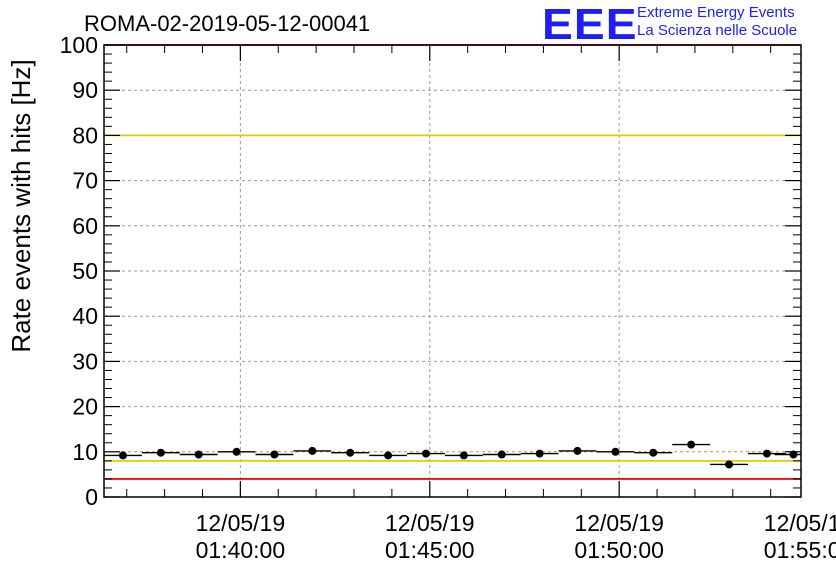  Describe the element at coordinates (85, 226) in the screenshot. I see `y-tick-label: 60` at that location.